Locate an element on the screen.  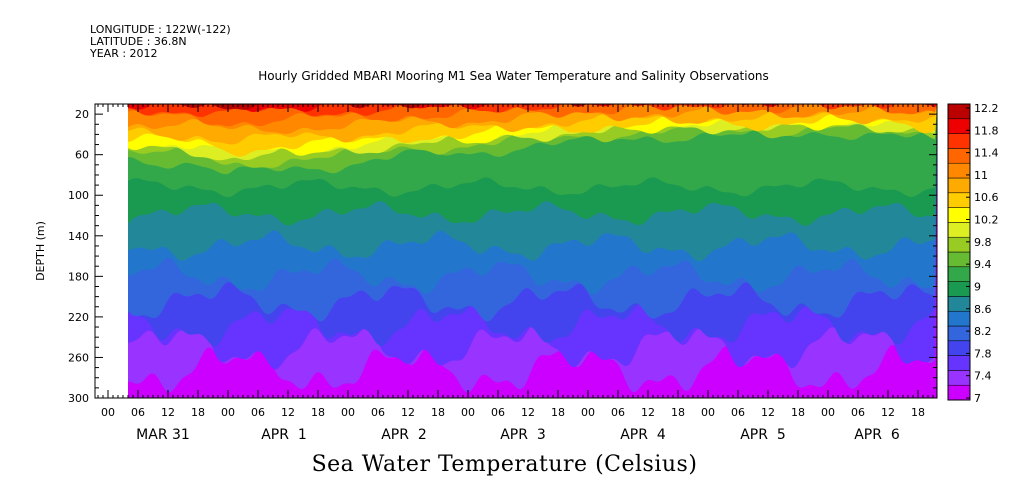
color-bar-label: 7.4 is located at coordinates (983, 376).